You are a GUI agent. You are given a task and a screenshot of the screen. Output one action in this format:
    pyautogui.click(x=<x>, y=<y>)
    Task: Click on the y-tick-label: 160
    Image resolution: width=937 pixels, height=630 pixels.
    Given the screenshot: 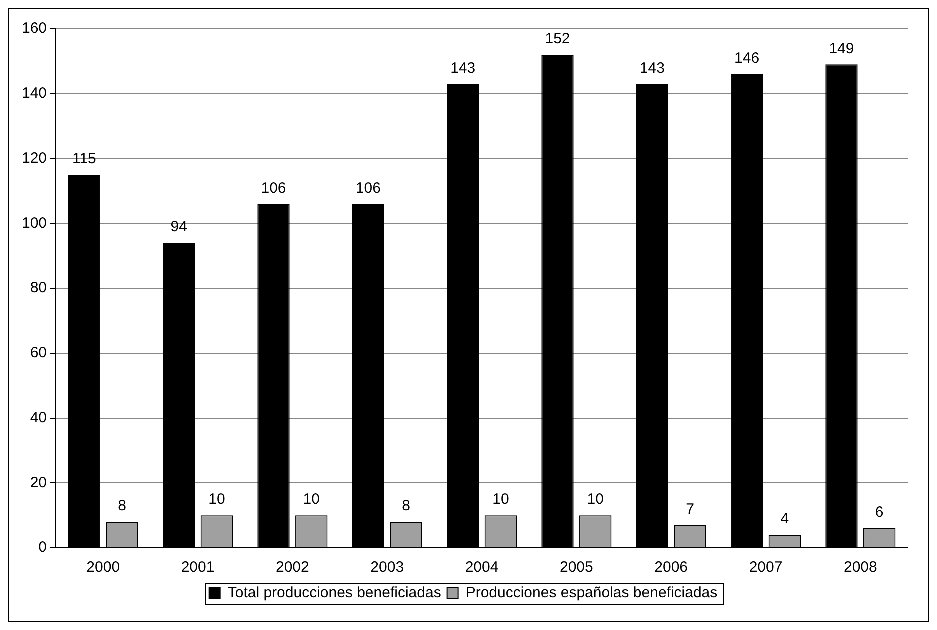 What is the action you would take?
    pyautogui.click(x=35, y=29)
    